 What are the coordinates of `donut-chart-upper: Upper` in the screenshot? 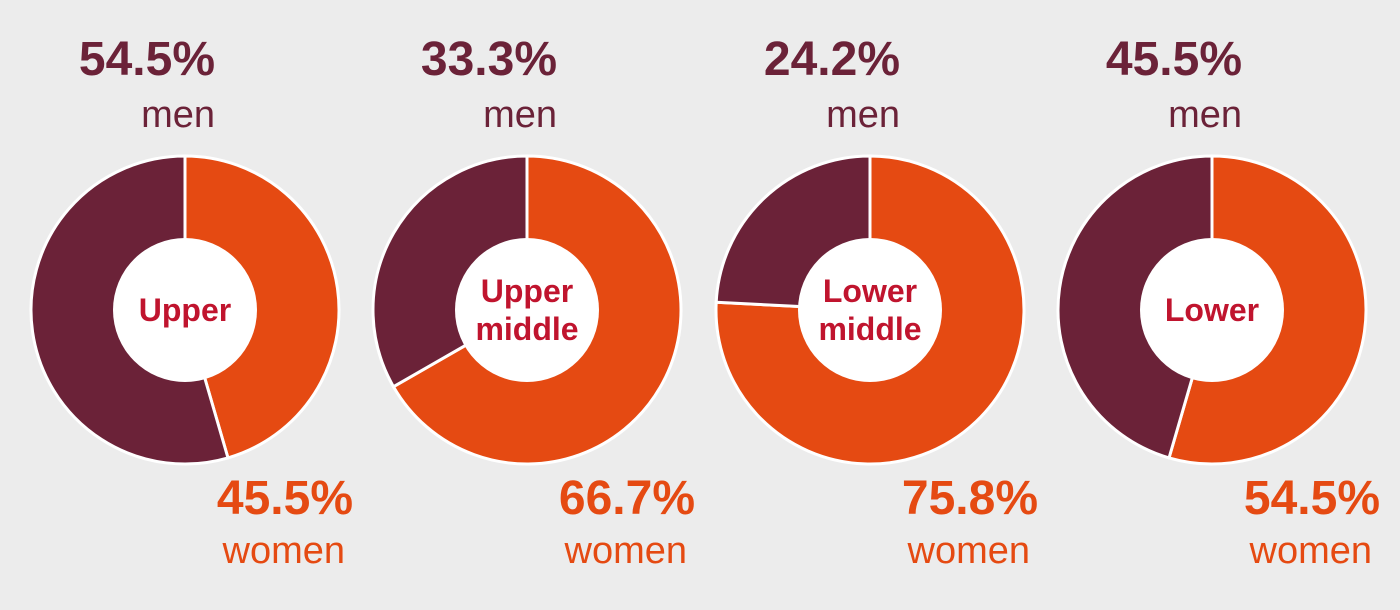 It's located at (185, 310).